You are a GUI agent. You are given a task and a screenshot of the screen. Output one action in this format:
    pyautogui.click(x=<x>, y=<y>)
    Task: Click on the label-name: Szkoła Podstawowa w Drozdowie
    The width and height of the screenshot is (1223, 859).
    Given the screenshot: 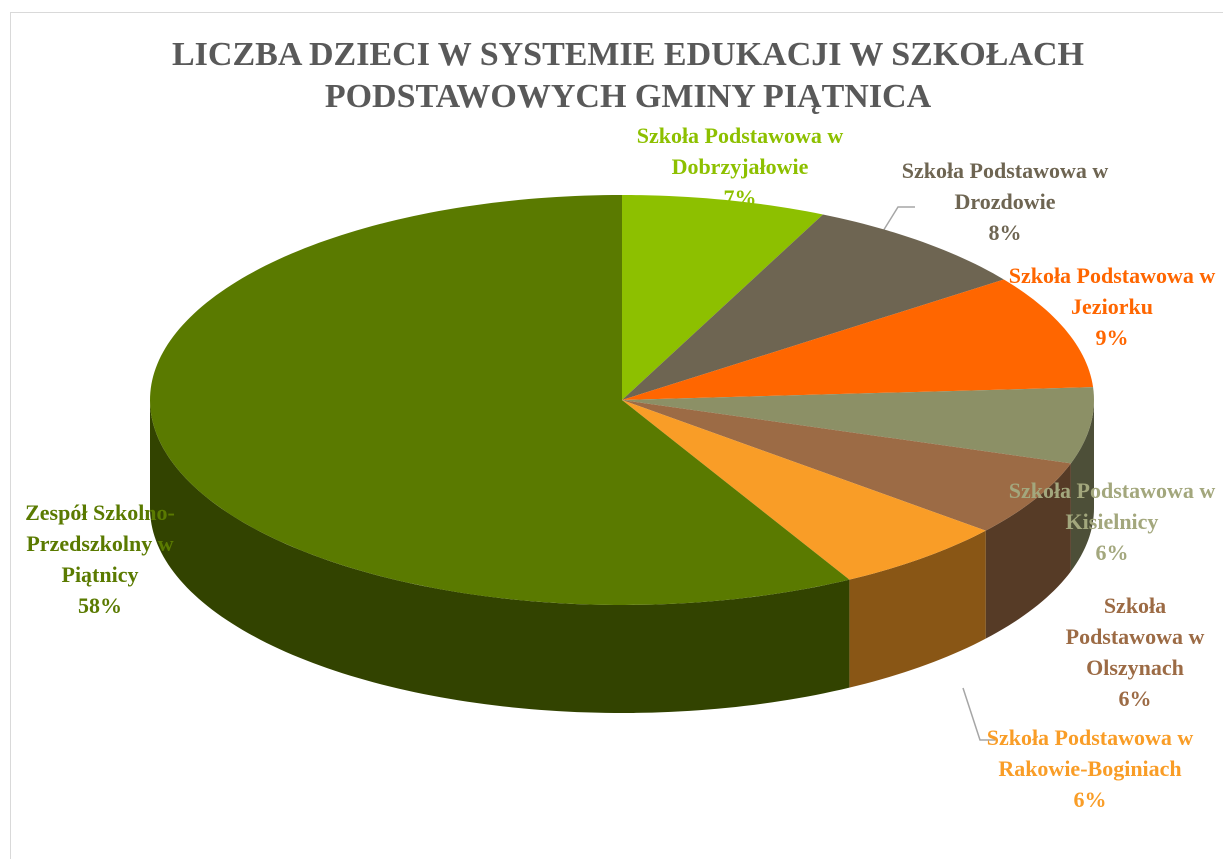 What is the action you would take?
    pyautogui.click(x=1005, y=186)
    